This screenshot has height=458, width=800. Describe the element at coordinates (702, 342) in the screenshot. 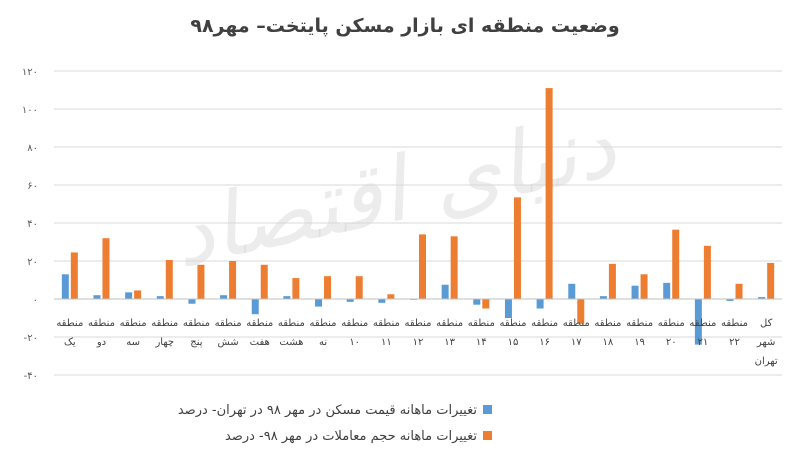

I see `x-category-label: ۲۱` at that location.